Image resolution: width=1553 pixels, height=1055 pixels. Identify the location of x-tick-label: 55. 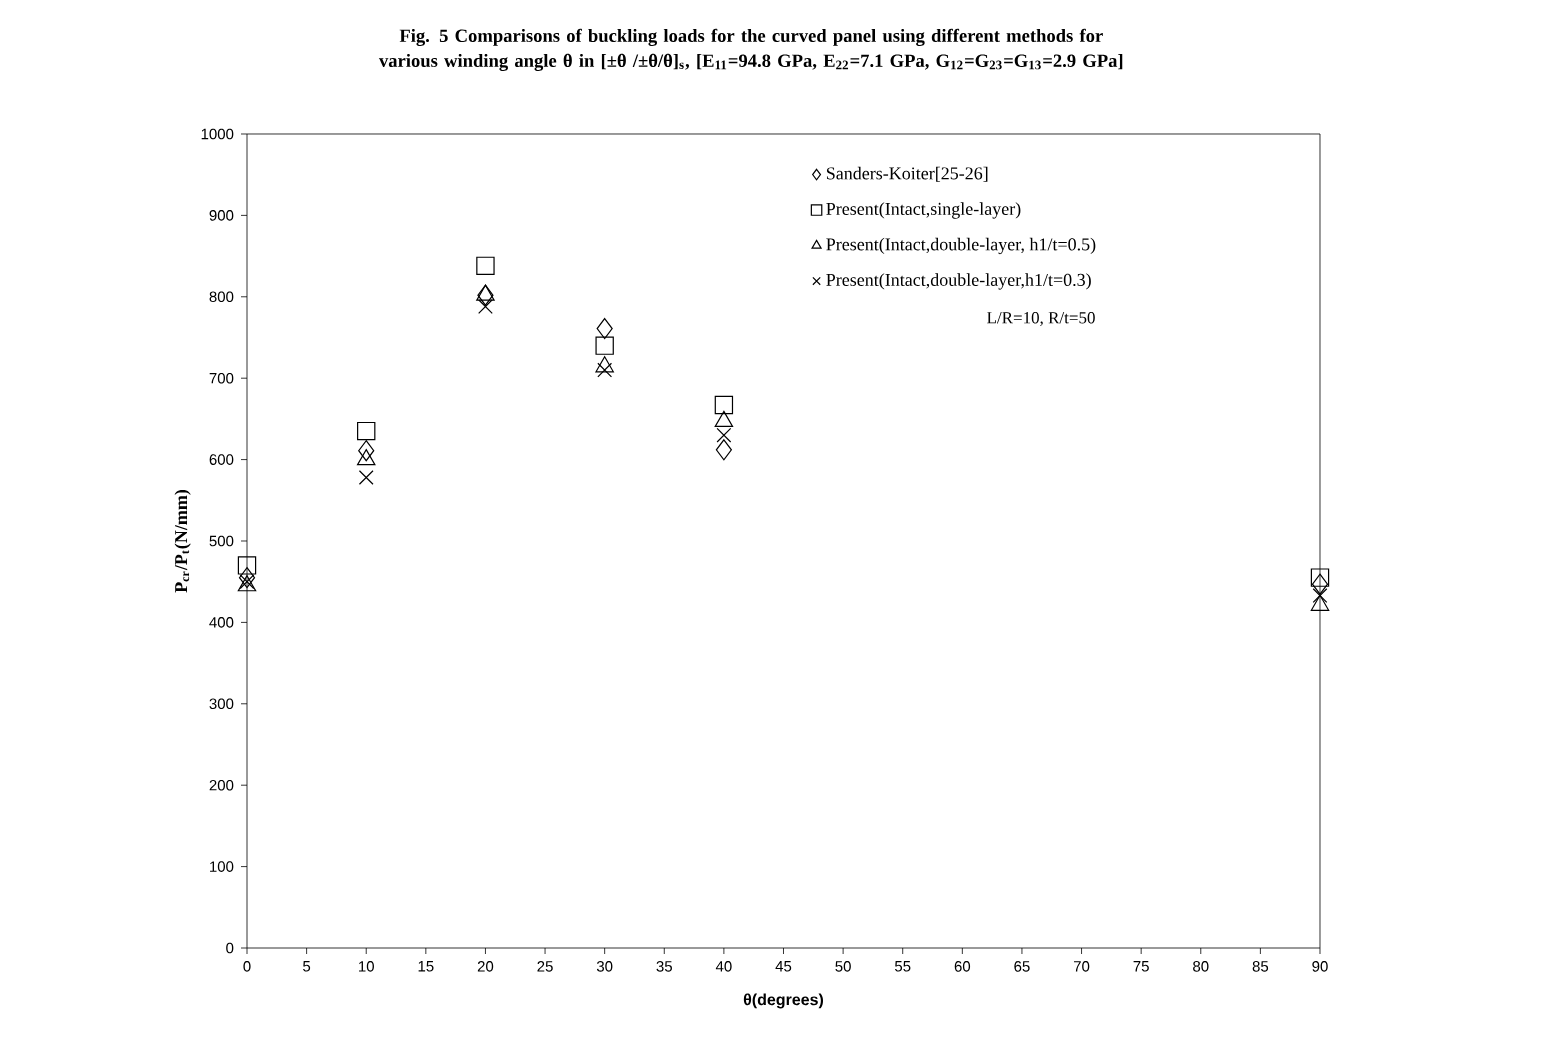
(902, 966).